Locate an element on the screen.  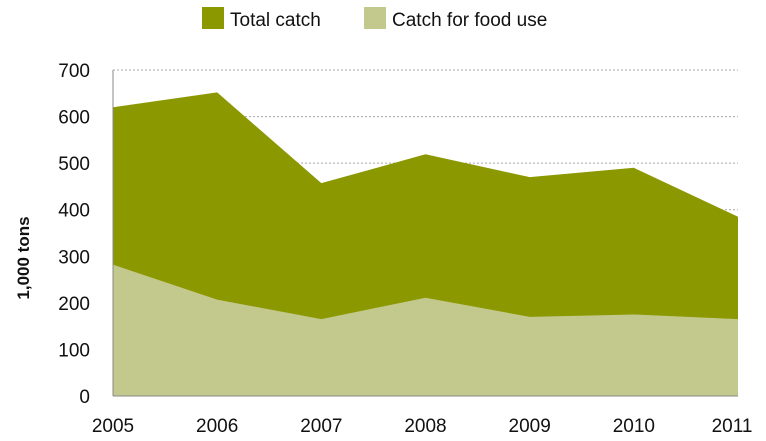
x-axis-ticks: 2005 2006 2007 2008 2009 2010 2011 is located at coordinates (422, 426).